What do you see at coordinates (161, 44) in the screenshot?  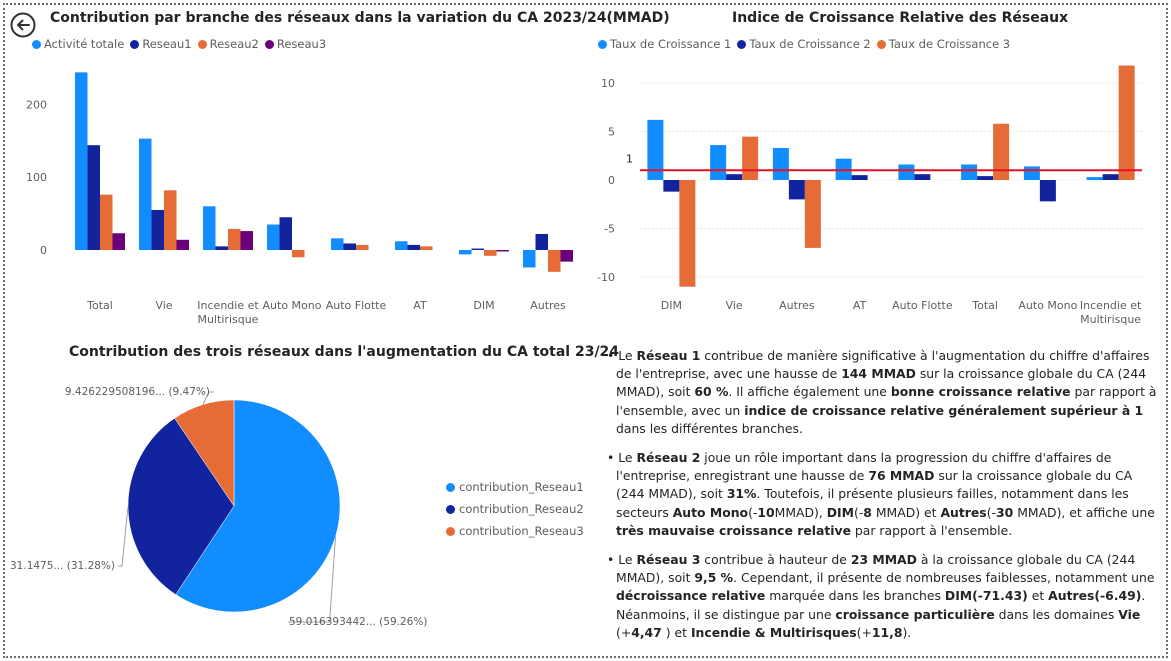 I see `legend-item: Reseau1` at bounding box center [161, 44].